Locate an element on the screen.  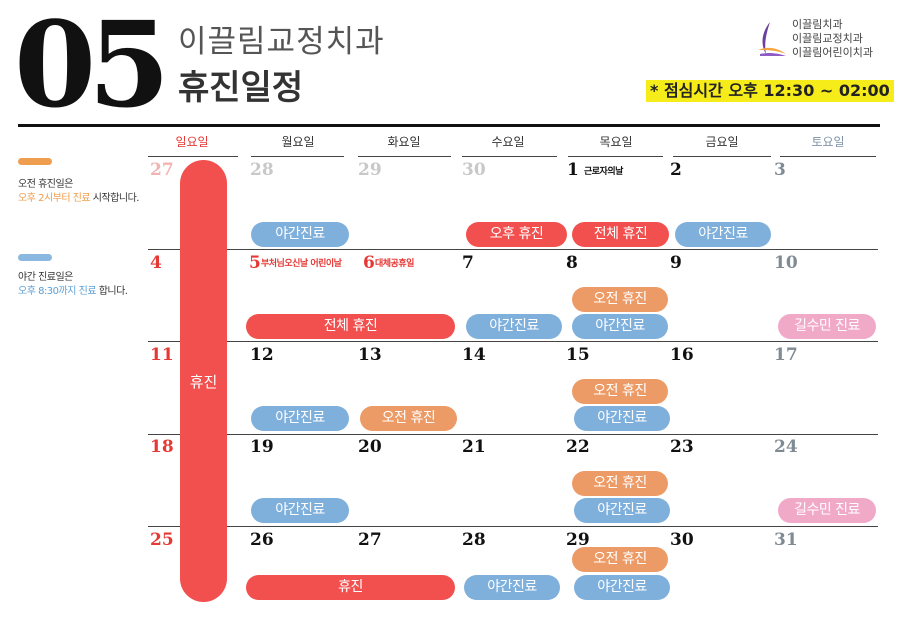
logo-name-1: 이끌림치과 is located at coordinates (817, 24).